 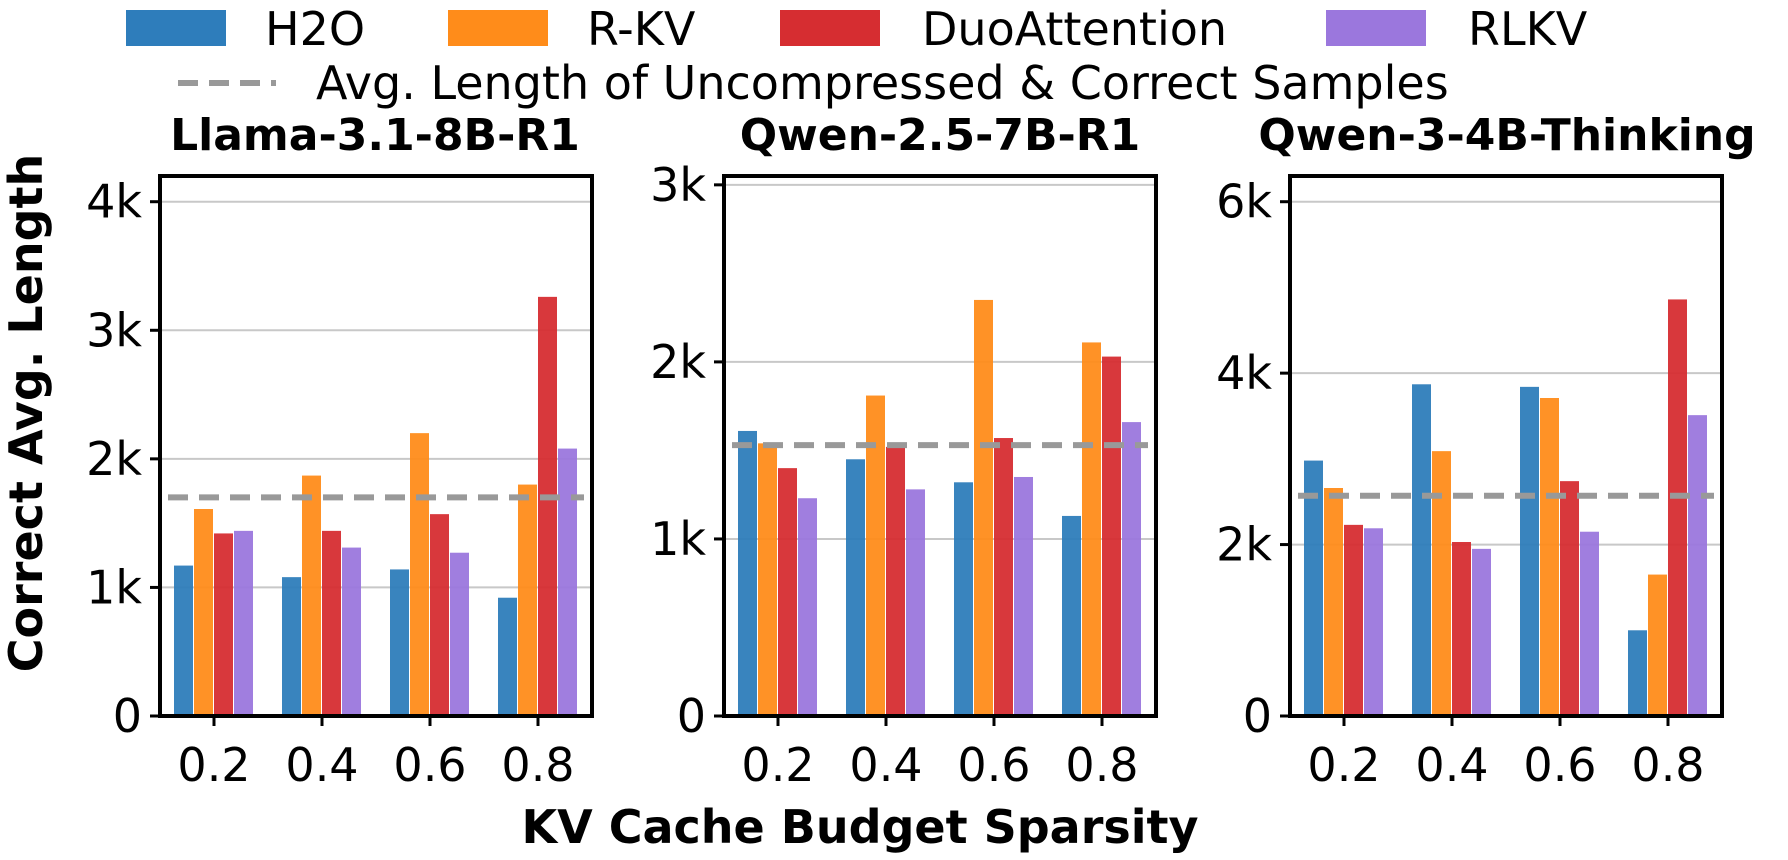 What do you see at coordinates (1528, 29) in the screenshot?
I see `legend-label-rlkv: RLKV` at bounding box center [1528, 29].